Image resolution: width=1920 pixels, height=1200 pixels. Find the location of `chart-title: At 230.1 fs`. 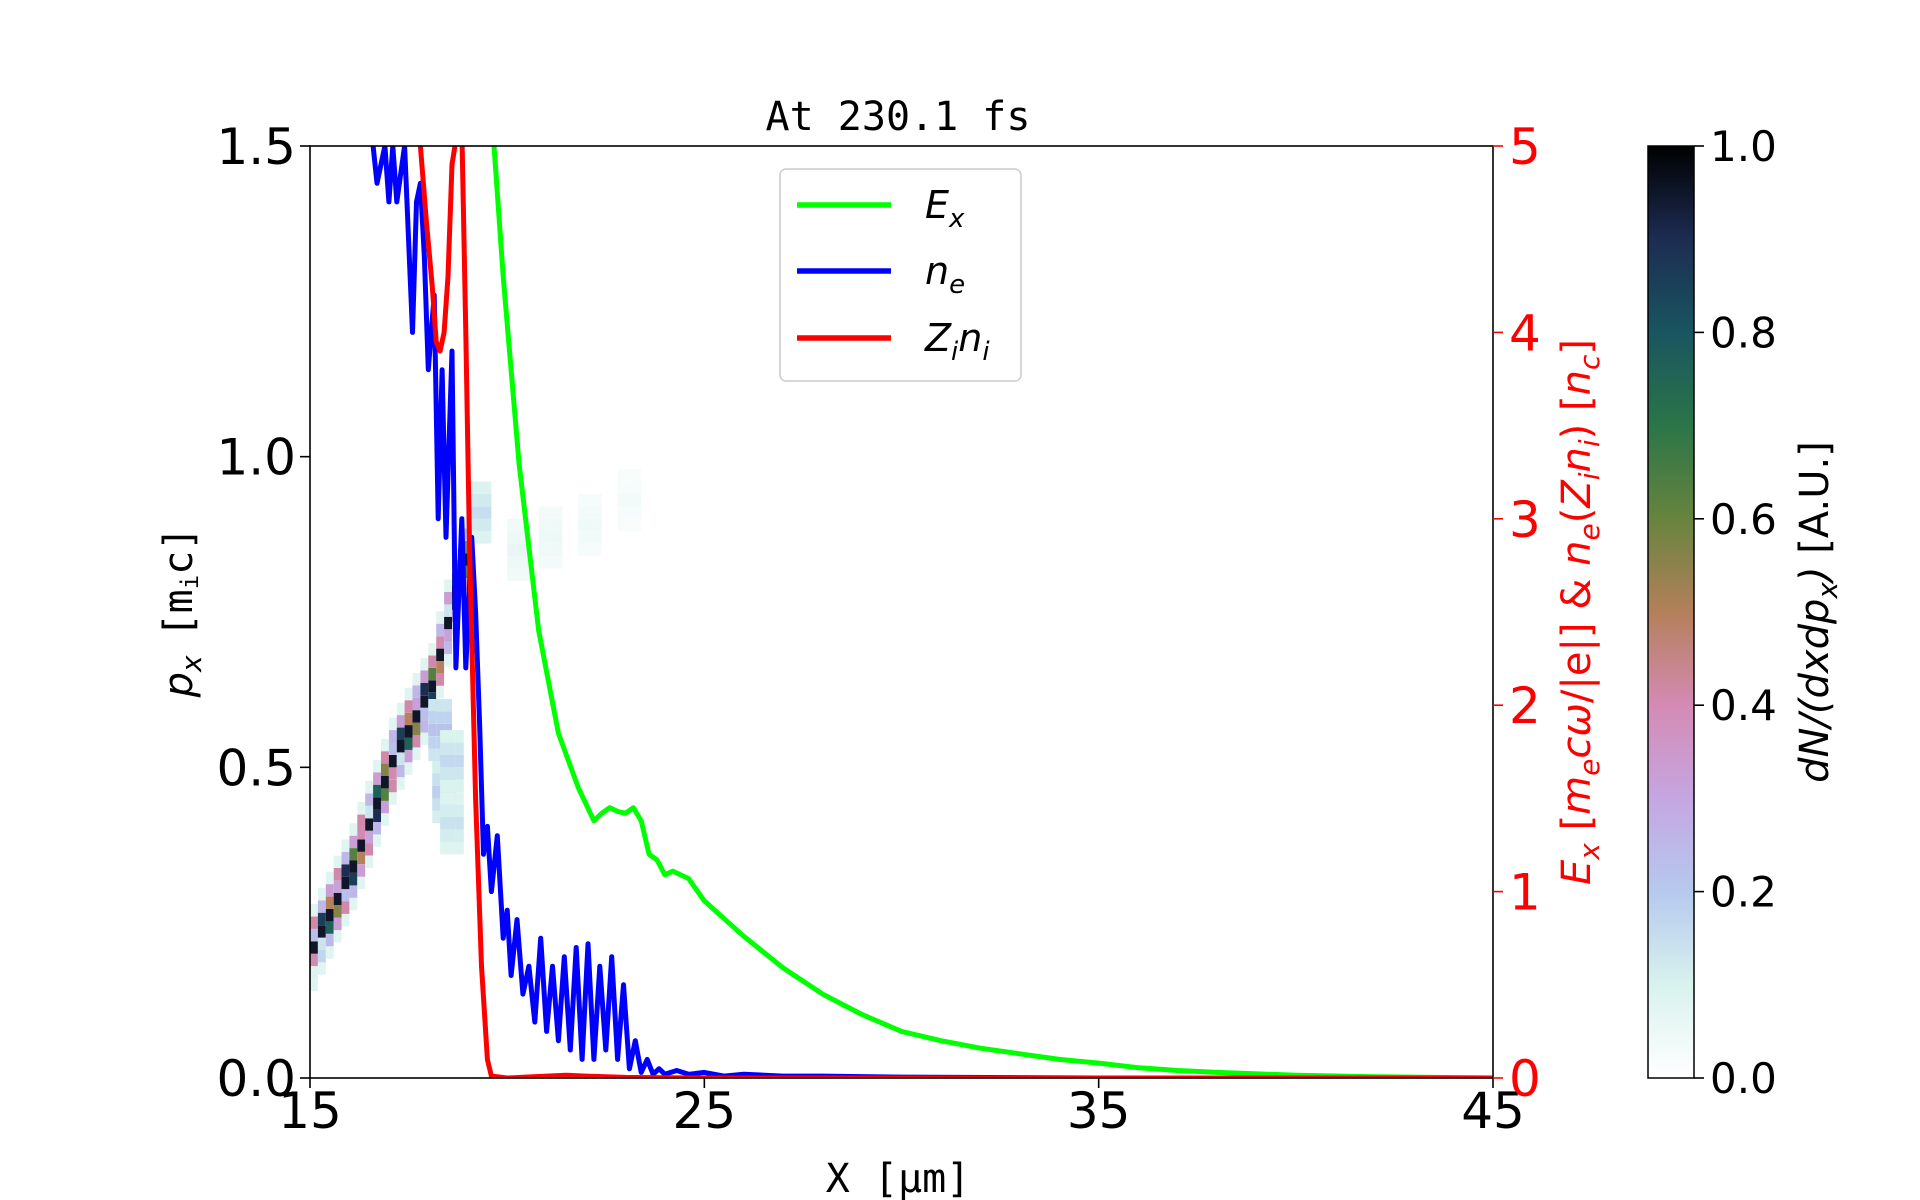

chart-title: At 230.1 fs is located at coordinates (898, 117).